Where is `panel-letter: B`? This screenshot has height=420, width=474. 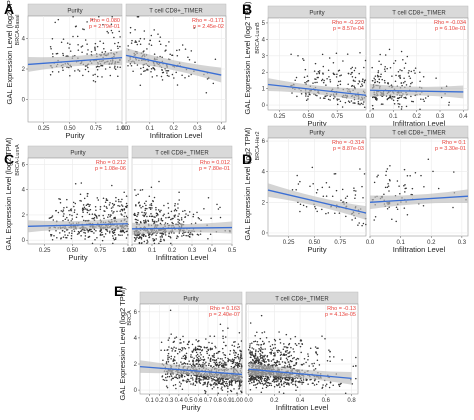
panel-letter: B is located at coordinates (247, 9).